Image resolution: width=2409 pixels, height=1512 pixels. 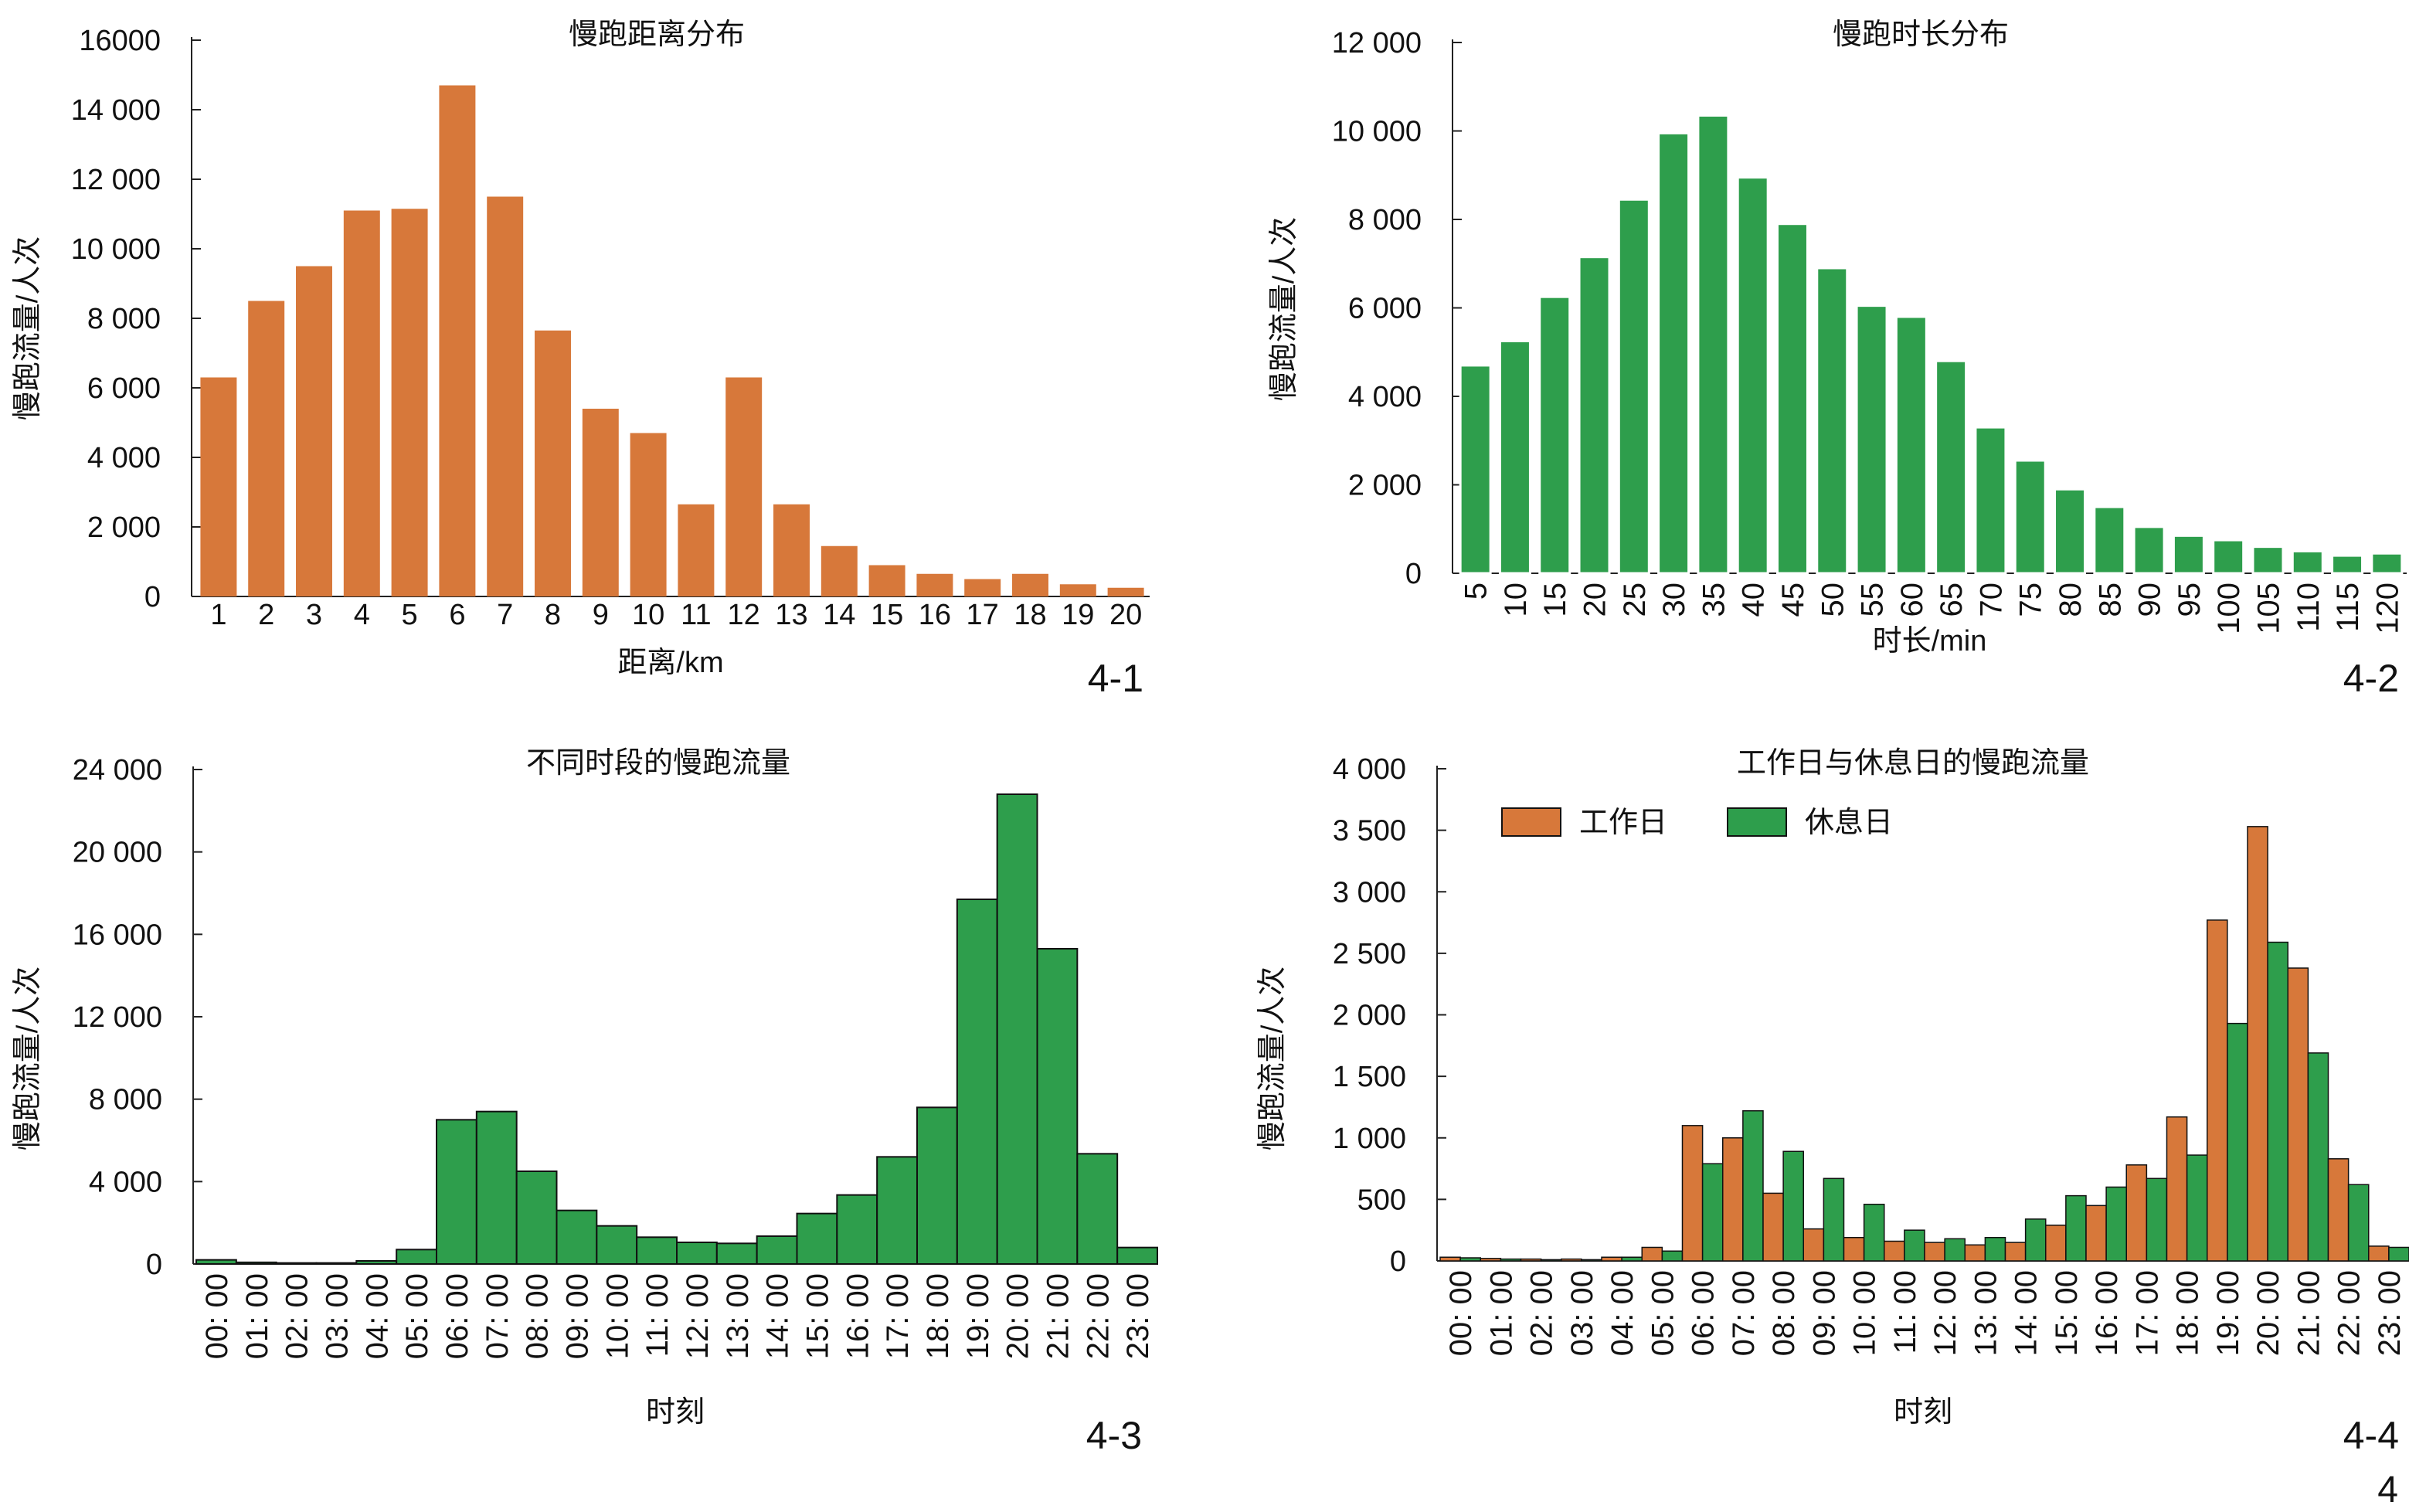 I want to click on chart-title: 慢跑时长分布, so click(x=1921, y=35).